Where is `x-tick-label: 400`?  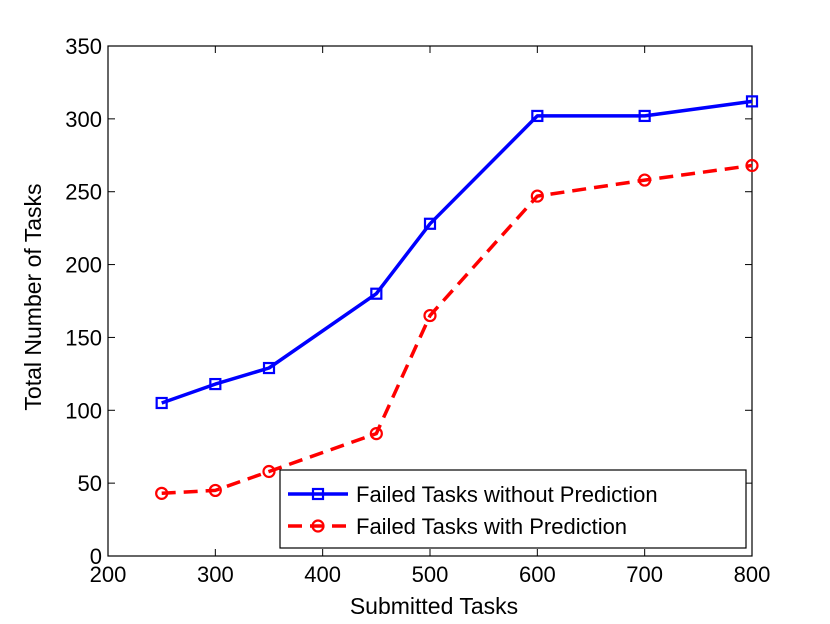 x-tick-label: 400 is located at coordinates (322, 574).